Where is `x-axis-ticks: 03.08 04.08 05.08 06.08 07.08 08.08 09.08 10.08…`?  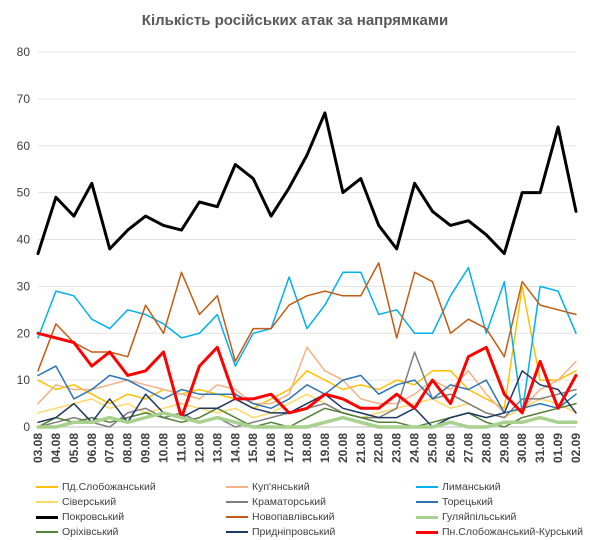
x-axis-ticks: 03.08 04.08 05.08 06.08 07.08 08.08 09.08 10.08… is located at coordinates (307, 448).